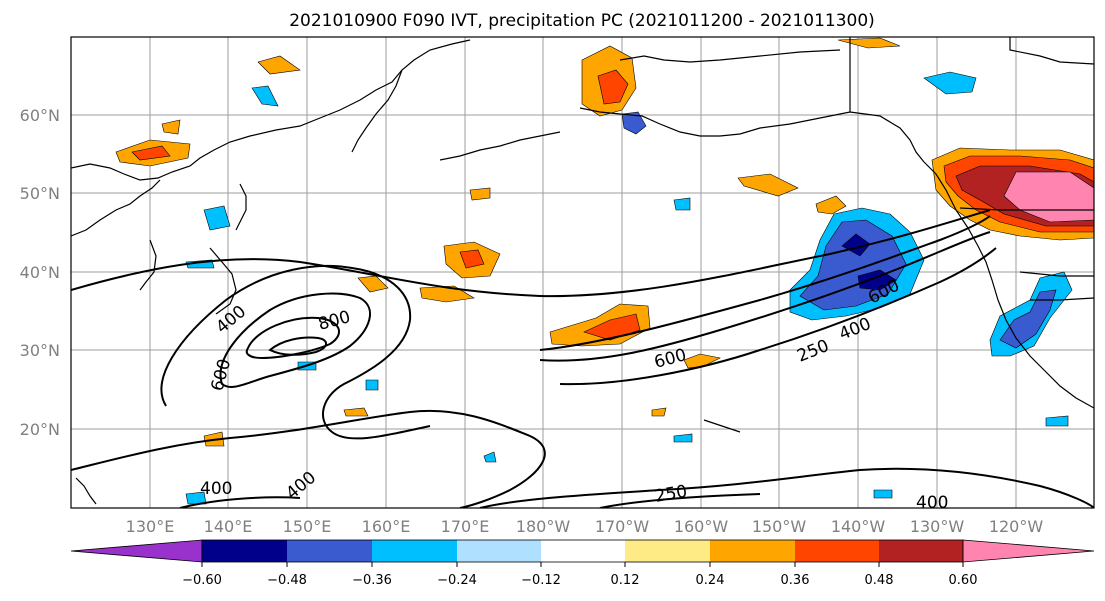 The width and height of the screenshot is (1105, 601). I want to click on precip-negative-alaska-interior, so click(950, 83).